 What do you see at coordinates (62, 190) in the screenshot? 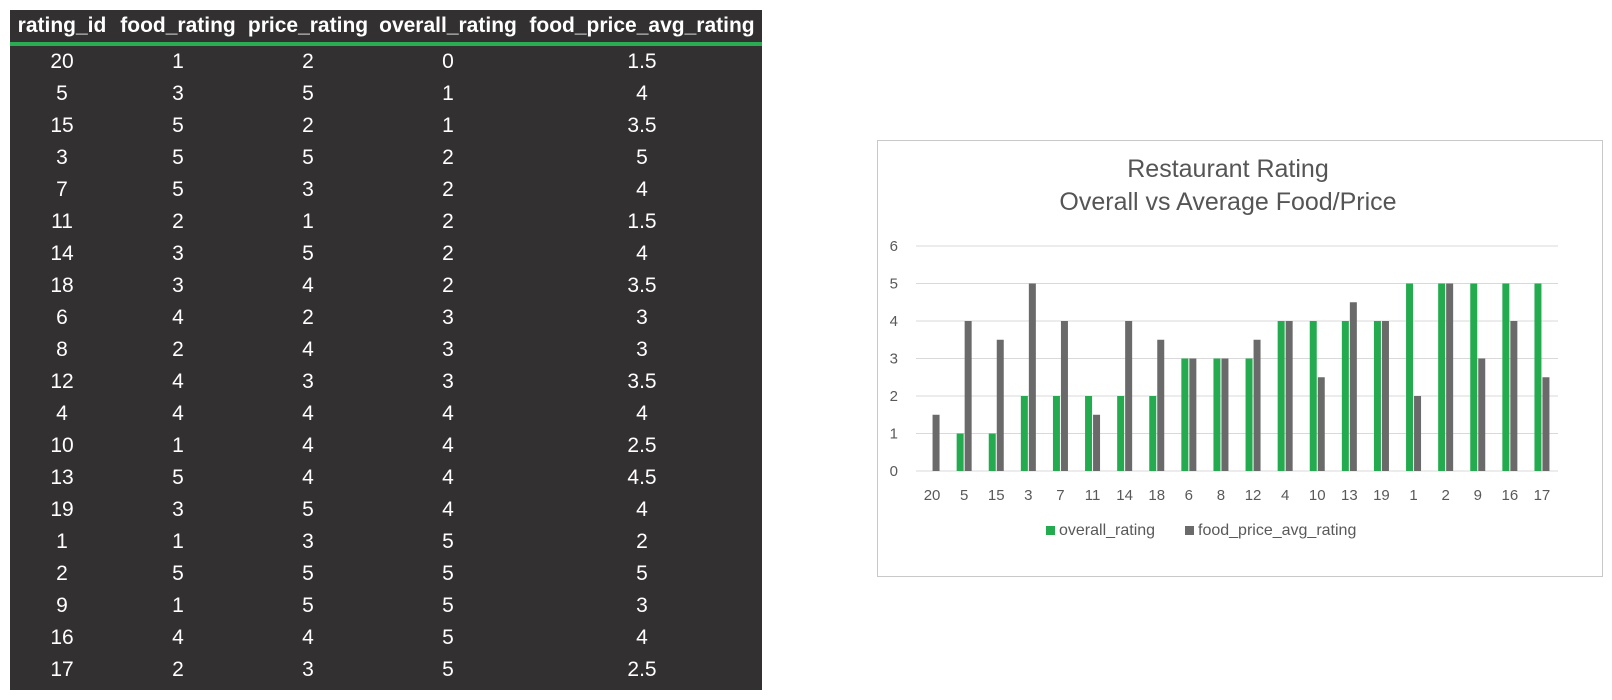
I see `table-cell: 7` at bounding box center [62, 190].